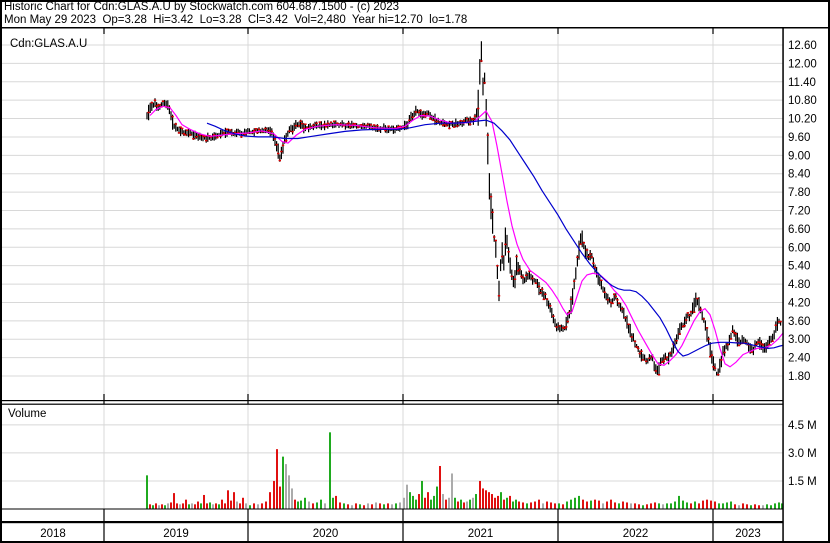 This screenshot has height=543, width=830. What do you see at coordinates (802, 426) in the screenshot?
I see `volume-tick-label: 4.5 M` at bounding box center [802, 426].